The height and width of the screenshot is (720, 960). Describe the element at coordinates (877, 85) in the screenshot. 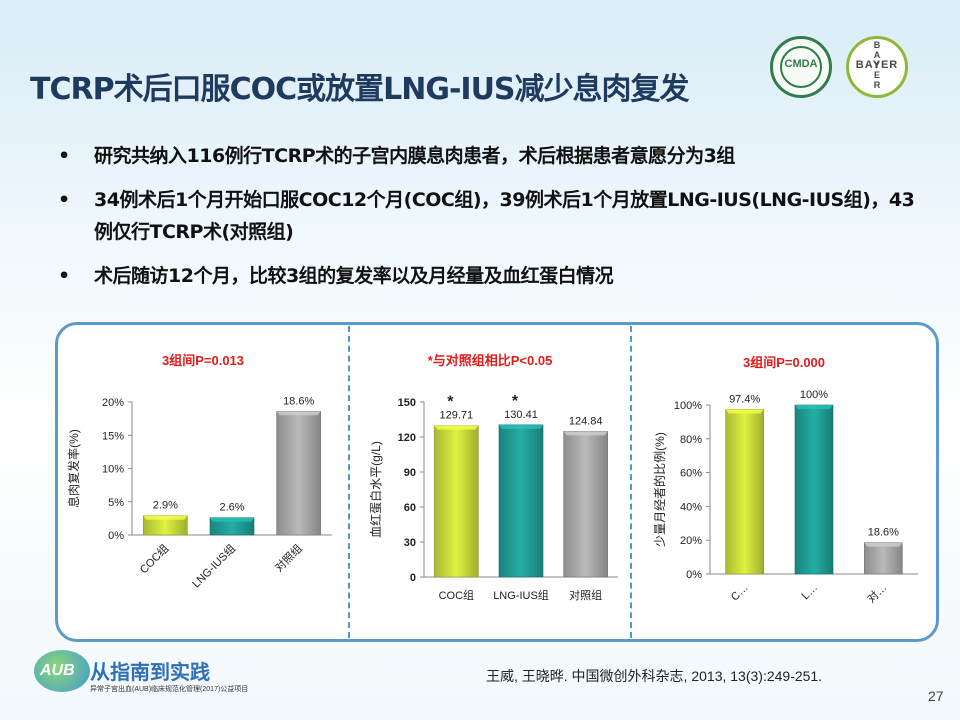

I see `bayer-logo-letter: R` at that location.